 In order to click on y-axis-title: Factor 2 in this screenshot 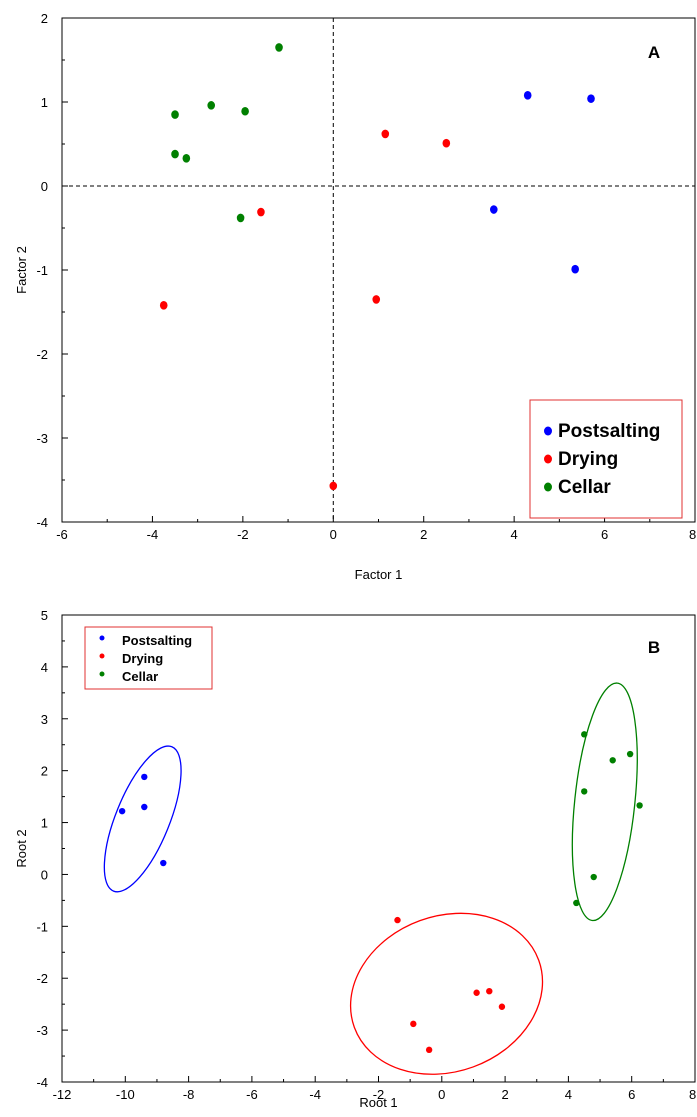, I will do `click(21, 270)`.